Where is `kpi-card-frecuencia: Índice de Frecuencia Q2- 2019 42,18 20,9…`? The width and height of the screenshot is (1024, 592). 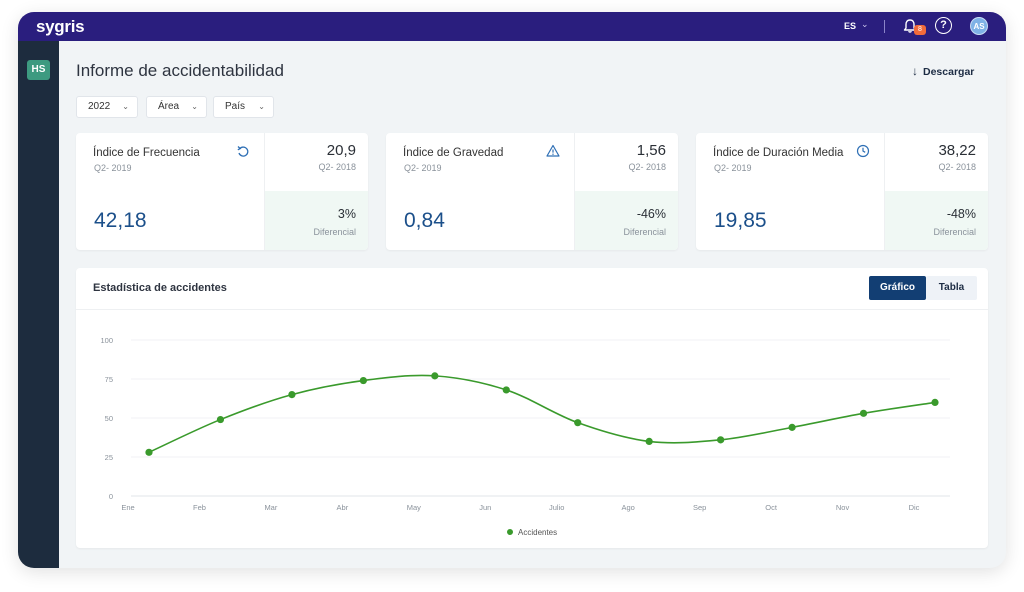 kpi-card-frecuencia: Índice de Frecuencia Q2- 2019 42,18 20,9… is located at coordinates (222, 191).